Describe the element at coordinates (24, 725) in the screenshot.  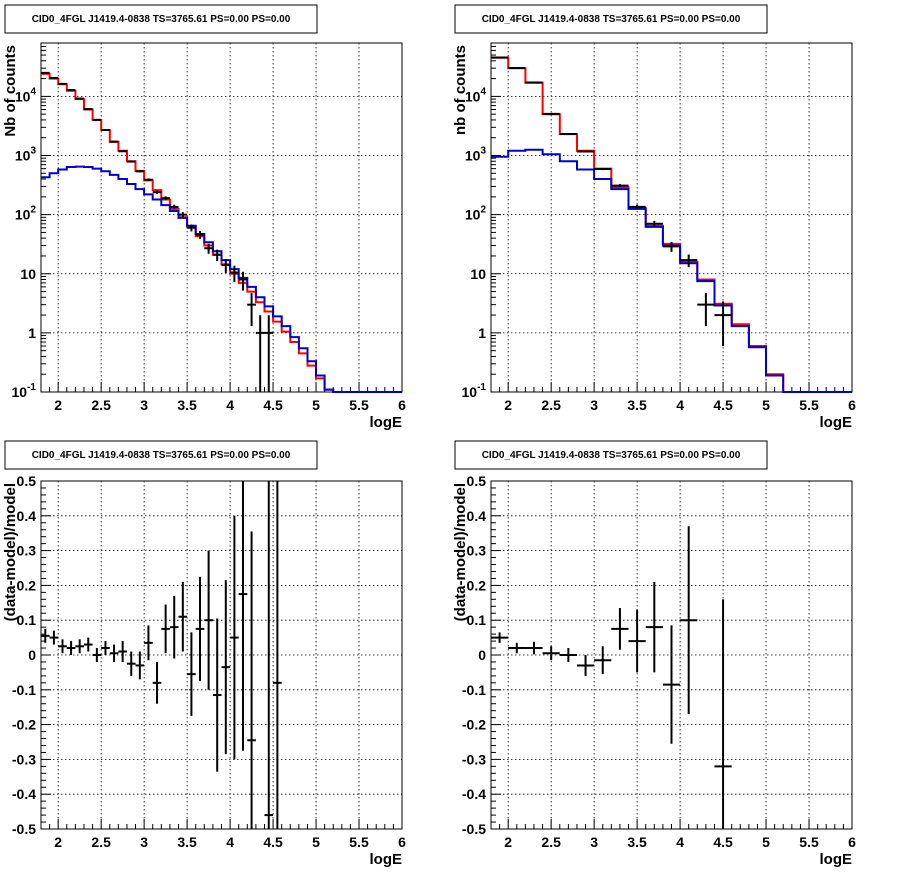
I see `y-tick-label: -0.2` at that location.